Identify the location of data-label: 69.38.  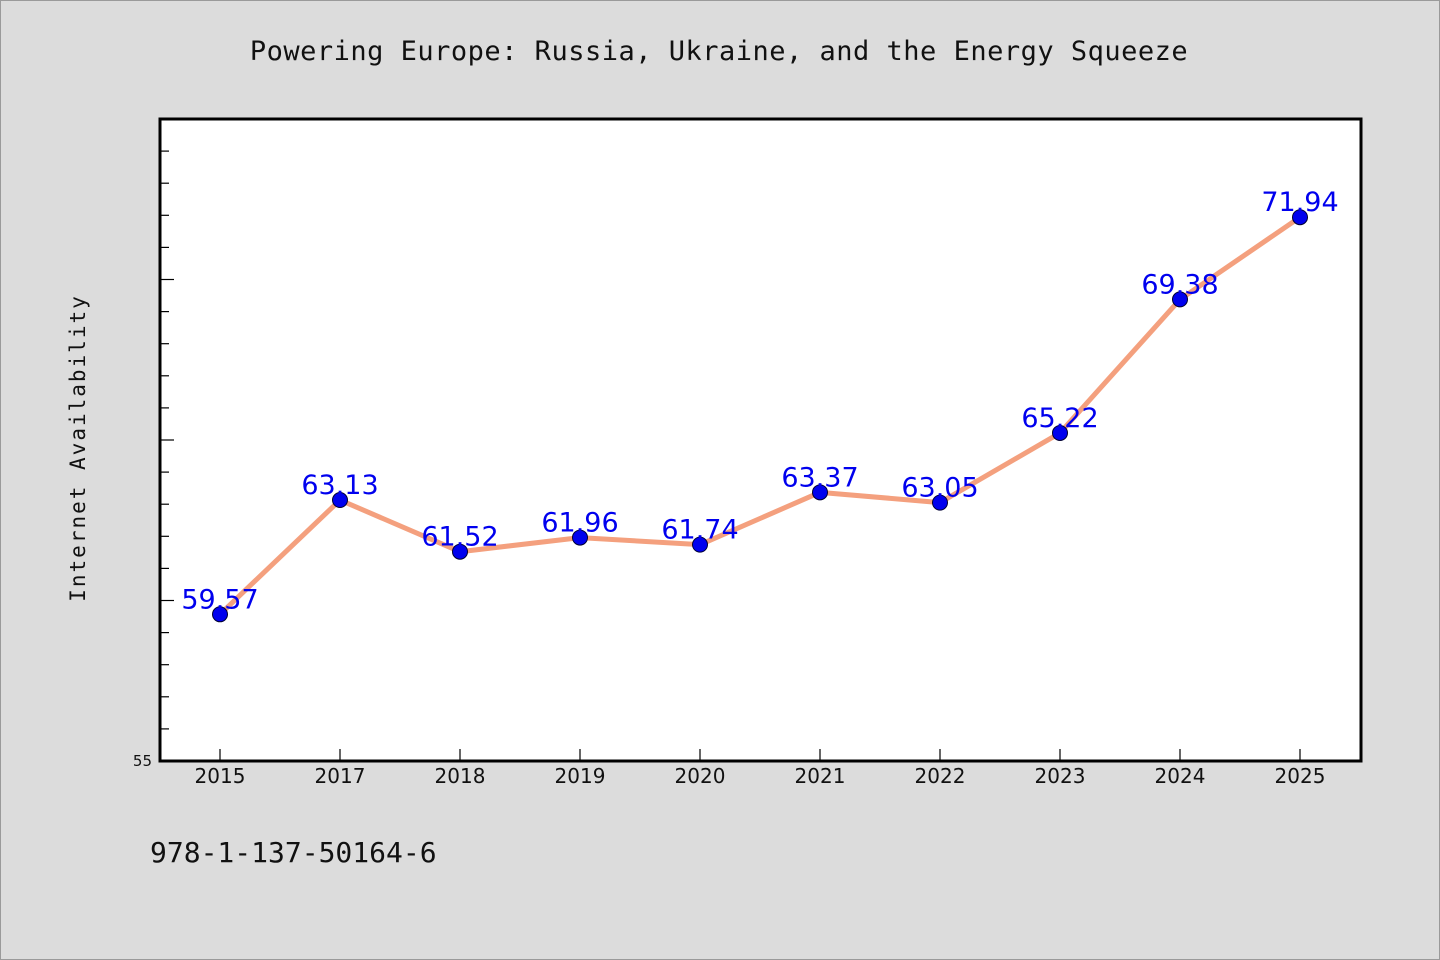
(1179, 284).